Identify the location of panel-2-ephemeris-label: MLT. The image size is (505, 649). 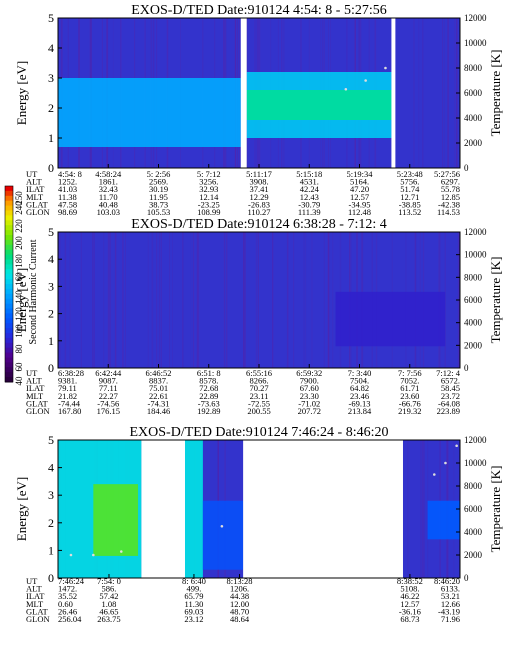
(35, 396).